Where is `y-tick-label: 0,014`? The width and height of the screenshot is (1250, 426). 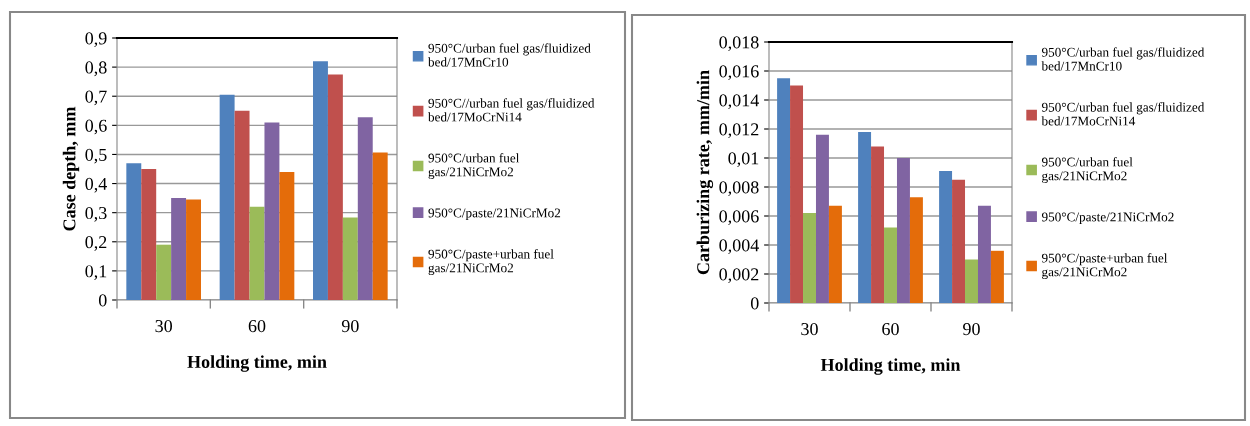
y-tick-label: 0,014 is located at coordinates (739, 102).